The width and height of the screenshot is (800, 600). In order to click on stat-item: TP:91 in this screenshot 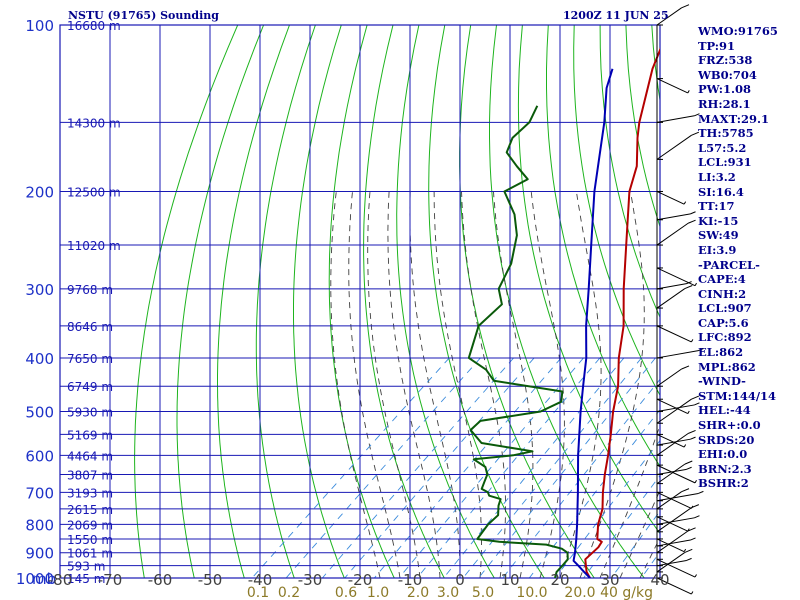, I will do `click(717, 45)`.